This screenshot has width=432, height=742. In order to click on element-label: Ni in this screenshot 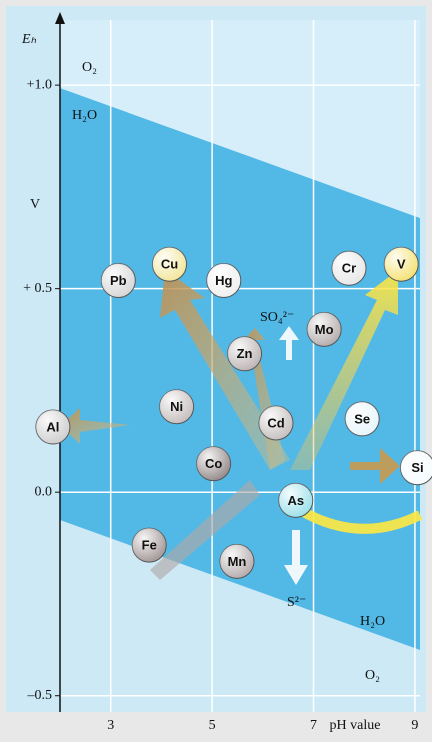, I will do `click(176, 406)`.